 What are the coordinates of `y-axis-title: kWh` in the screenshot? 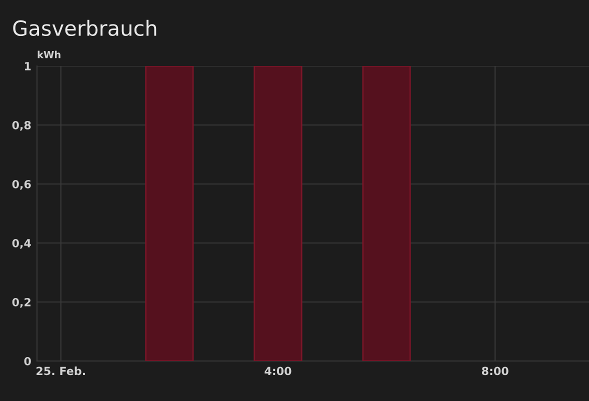 It's located at (49, 54).